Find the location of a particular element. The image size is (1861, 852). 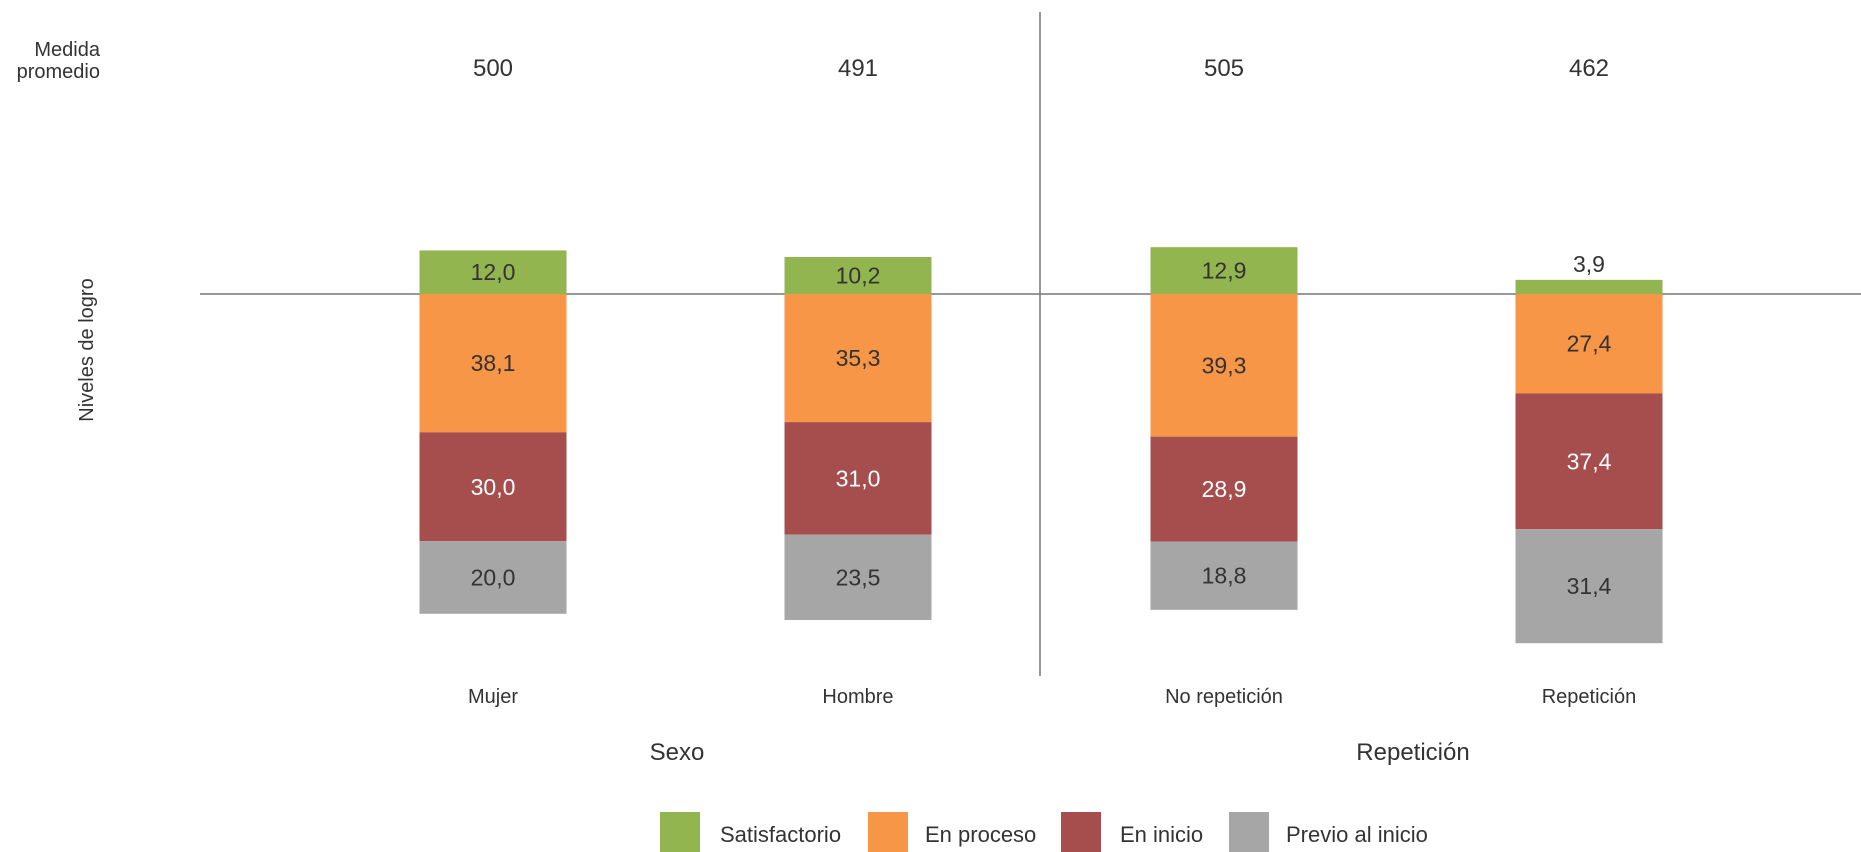

group-label-repeticion: Repetición is located at coordinates (1412, 752).